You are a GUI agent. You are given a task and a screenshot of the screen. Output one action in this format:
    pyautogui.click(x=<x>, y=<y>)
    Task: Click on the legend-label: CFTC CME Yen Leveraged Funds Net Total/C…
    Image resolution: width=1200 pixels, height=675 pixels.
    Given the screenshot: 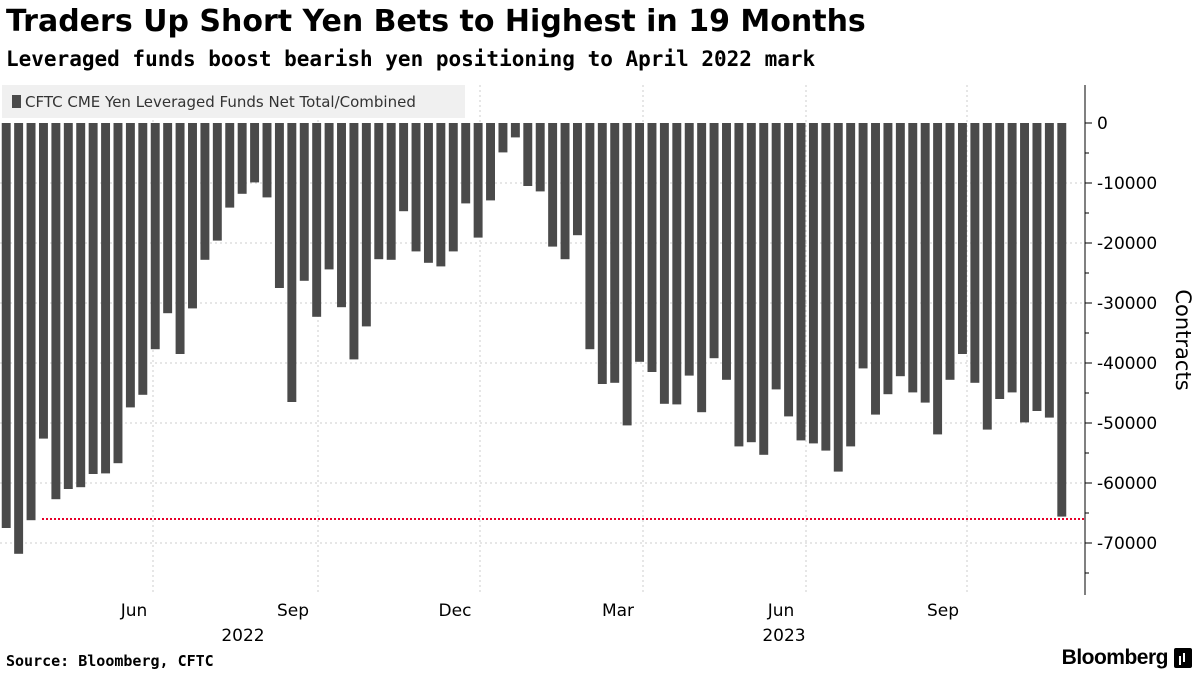 What is the action you would take?
    pyautogui.click(x=220, y=101)
    